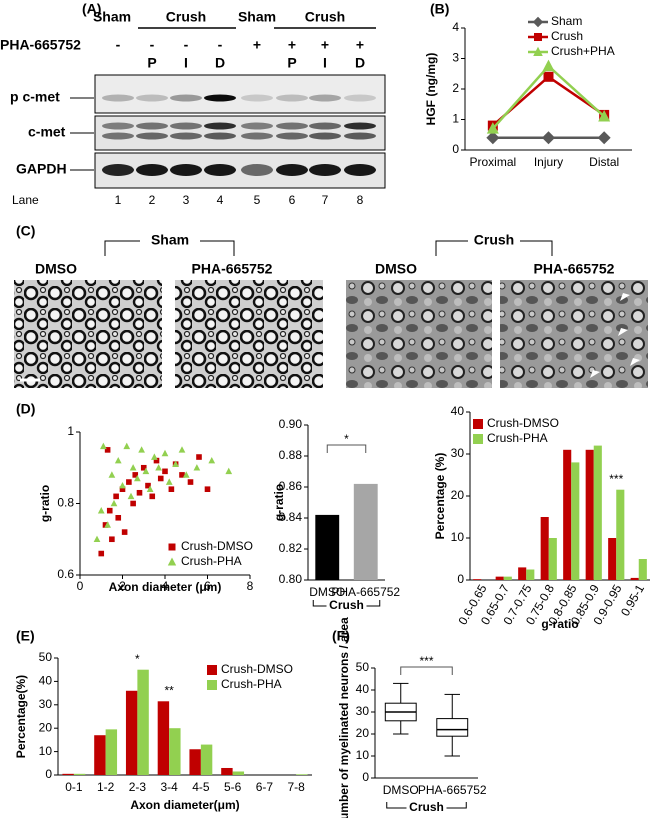  What do you see at coordinates (80, 586) in the screenshot?
I see `x-tick-label: 0` at bounding box center [80, 586].